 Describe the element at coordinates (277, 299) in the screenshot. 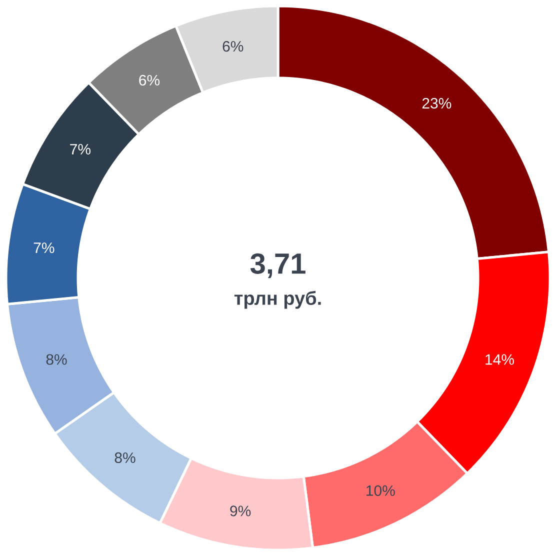

I see `text: трлн руб.` at that location.